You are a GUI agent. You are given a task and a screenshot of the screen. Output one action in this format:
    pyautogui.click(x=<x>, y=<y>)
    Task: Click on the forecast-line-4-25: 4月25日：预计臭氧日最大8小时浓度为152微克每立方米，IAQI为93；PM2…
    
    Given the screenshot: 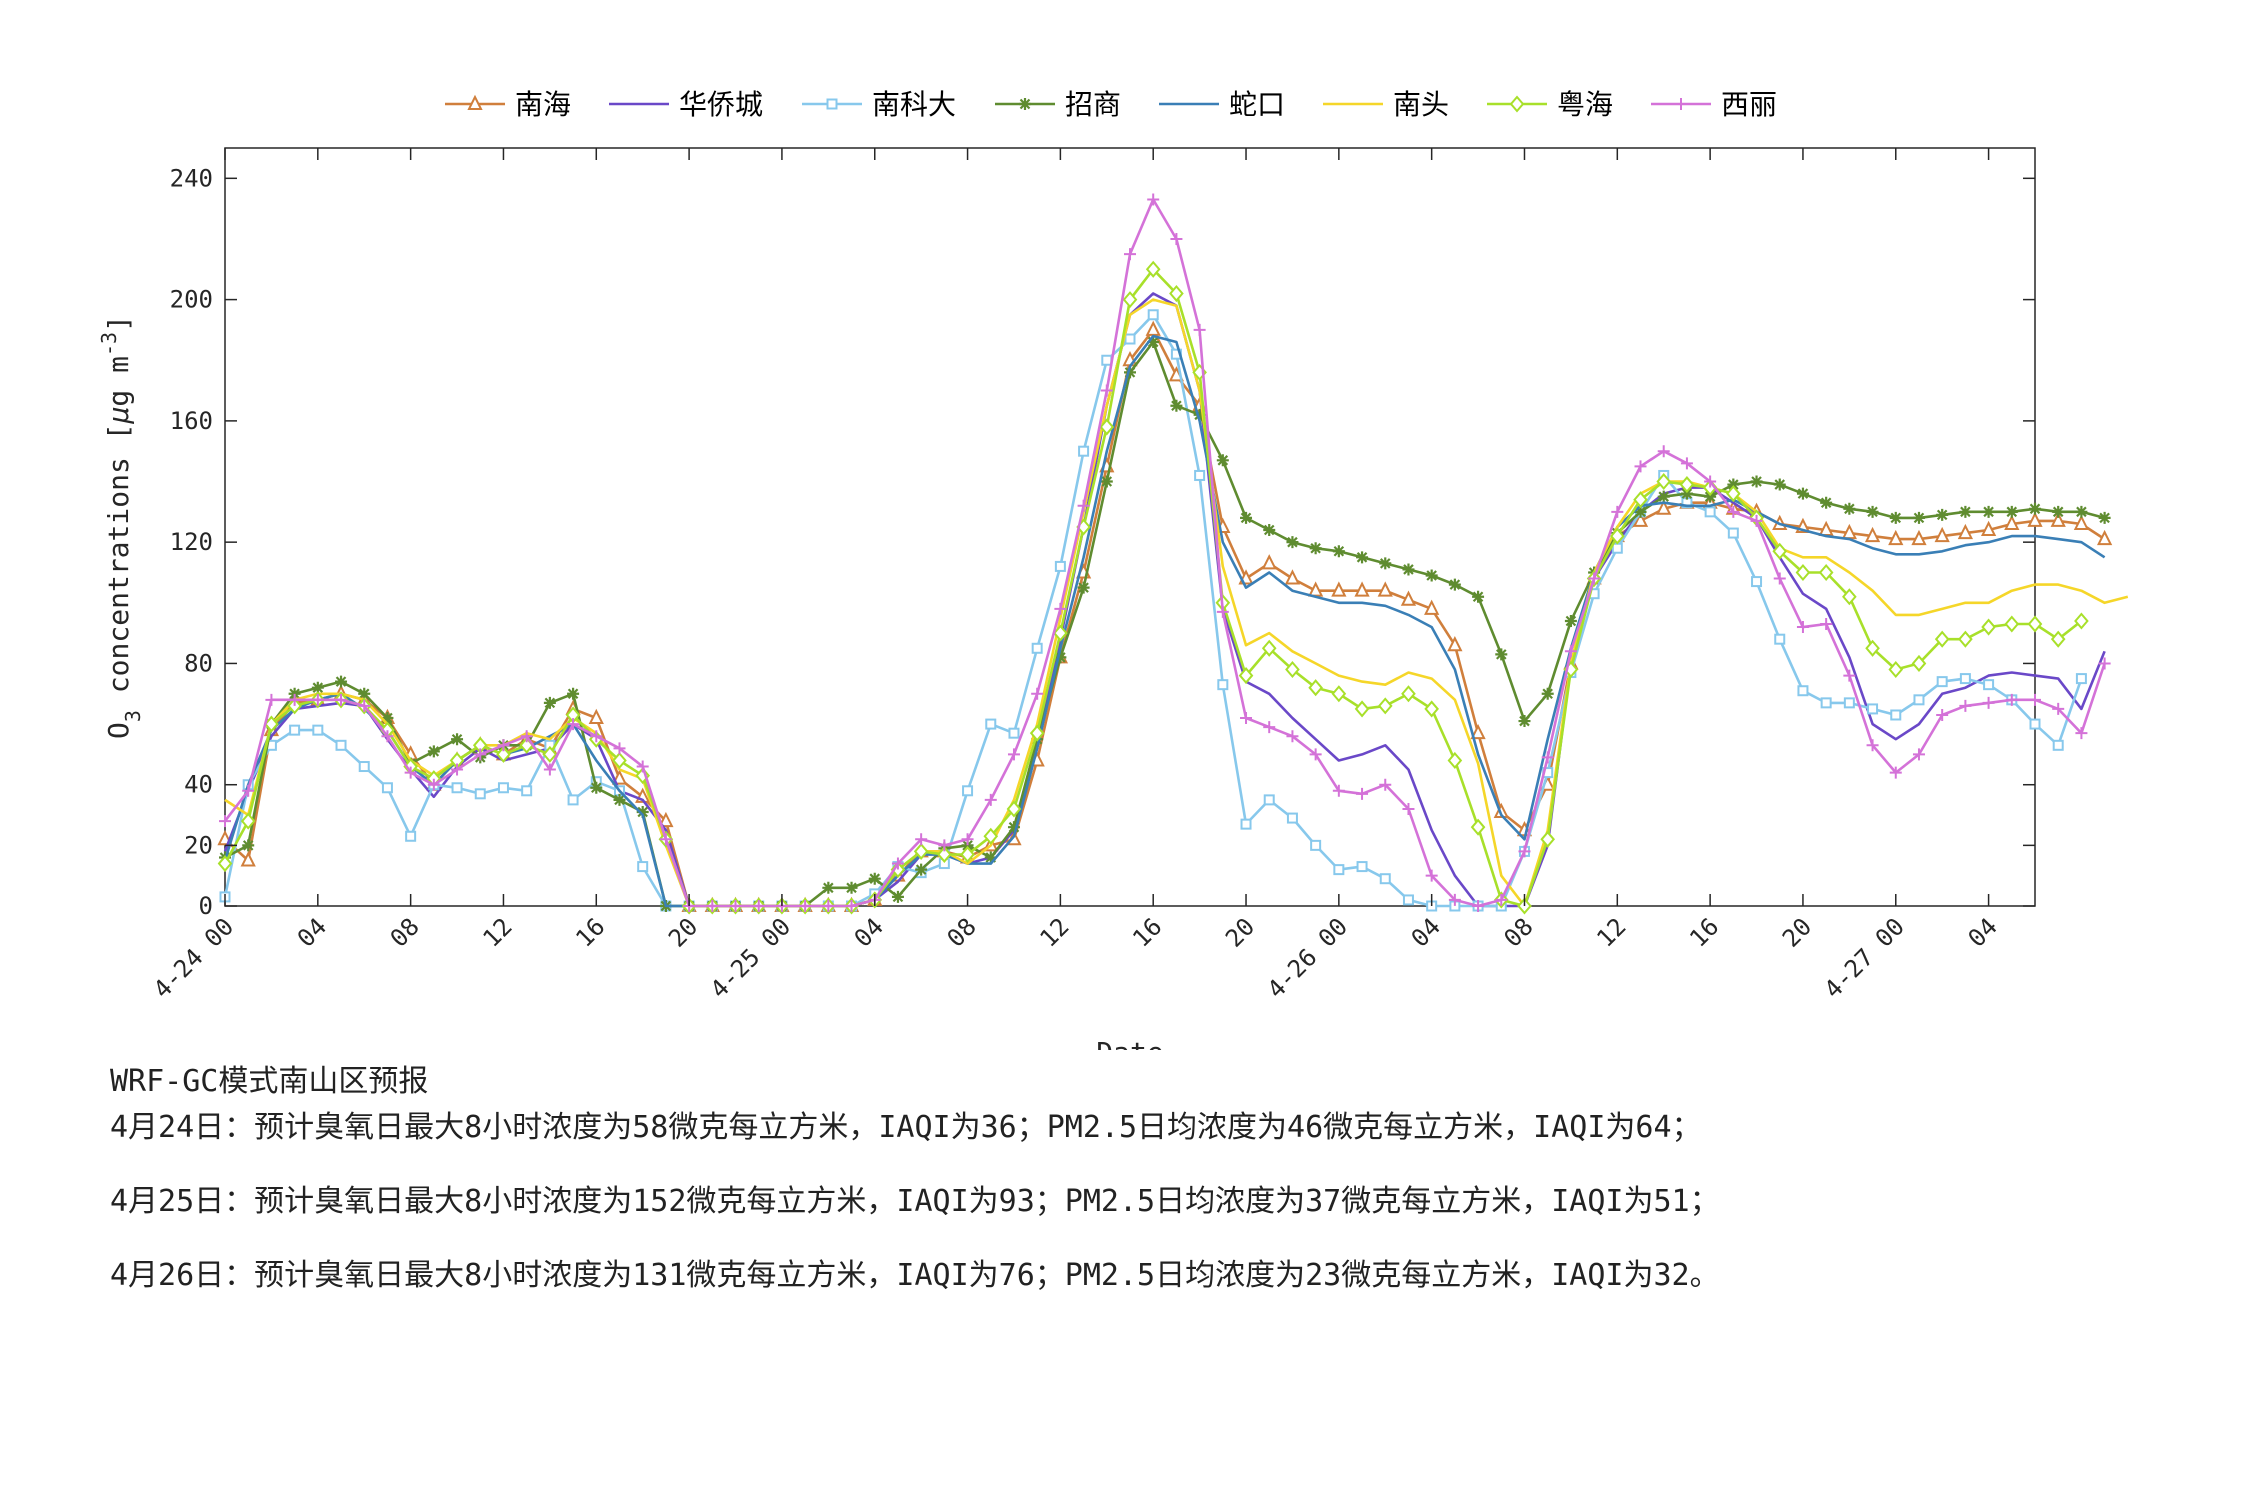 What is the action you would take?
    pyautogui.click(x=915, y=1201)
    